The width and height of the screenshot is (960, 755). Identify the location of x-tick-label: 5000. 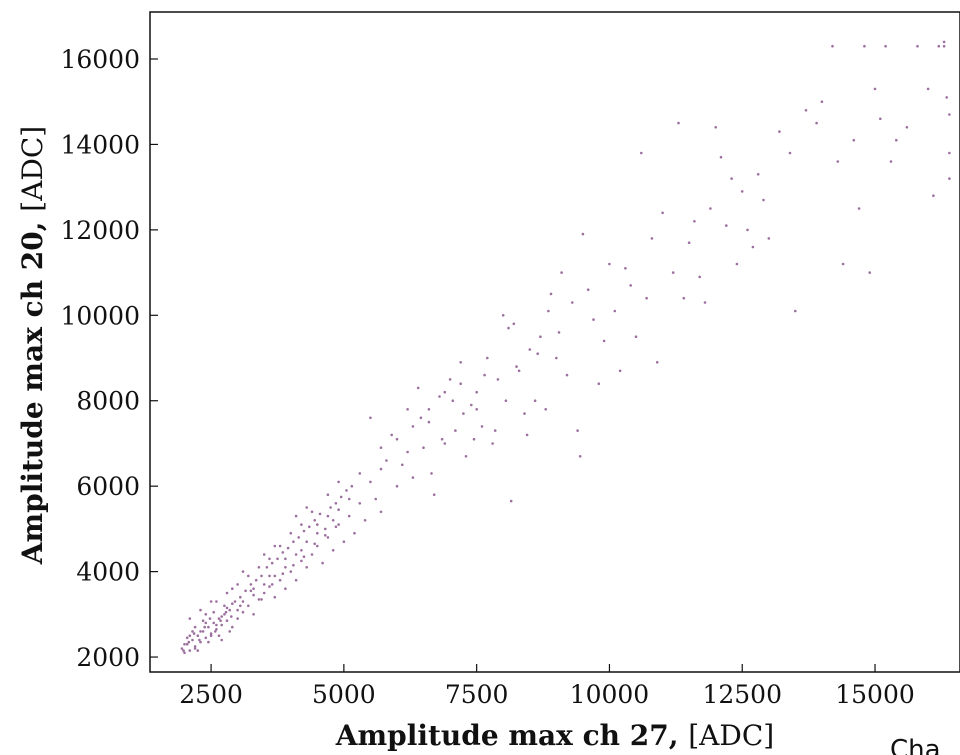
(344, 694).